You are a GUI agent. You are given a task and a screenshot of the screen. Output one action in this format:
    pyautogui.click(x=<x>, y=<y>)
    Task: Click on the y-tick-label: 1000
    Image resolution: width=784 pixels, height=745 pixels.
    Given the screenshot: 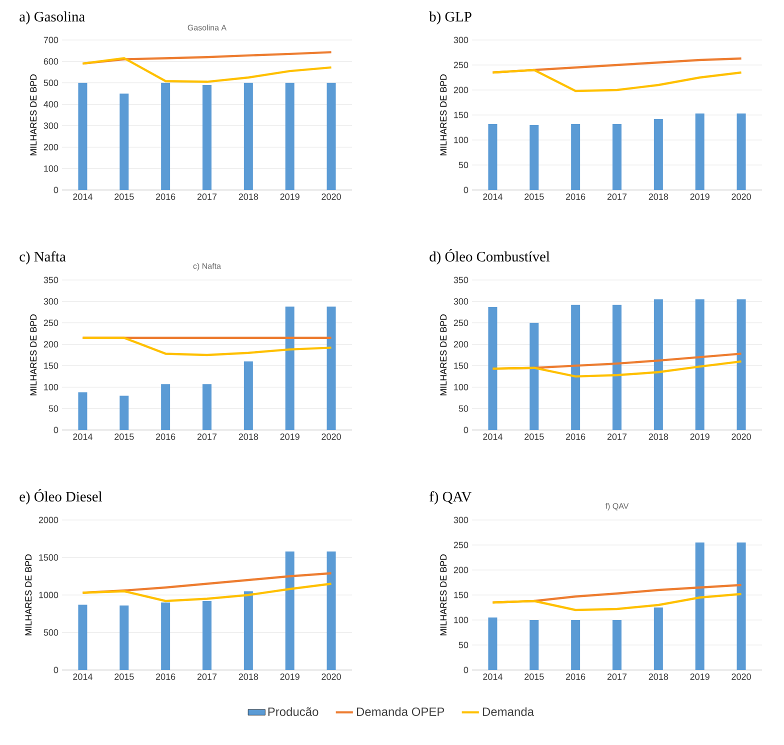 What is the action you would take?
    pyautogui.click(x=48, y=595)
    